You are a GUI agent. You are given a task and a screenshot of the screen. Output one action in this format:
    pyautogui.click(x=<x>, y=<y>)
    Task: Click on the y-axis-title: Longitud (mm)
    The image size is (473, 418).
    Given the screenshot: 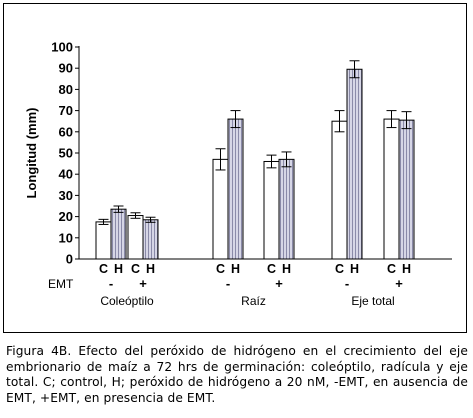 What is the action you would take?
    pyautogui.click(x=31, y=153)
    